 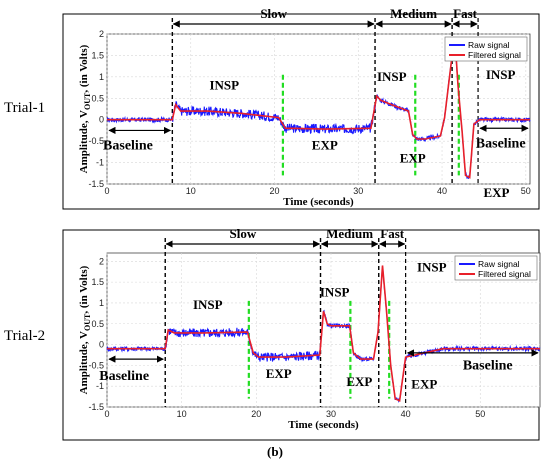 I want to click on trial-label: Trial-2, so click(x=24, y=336).